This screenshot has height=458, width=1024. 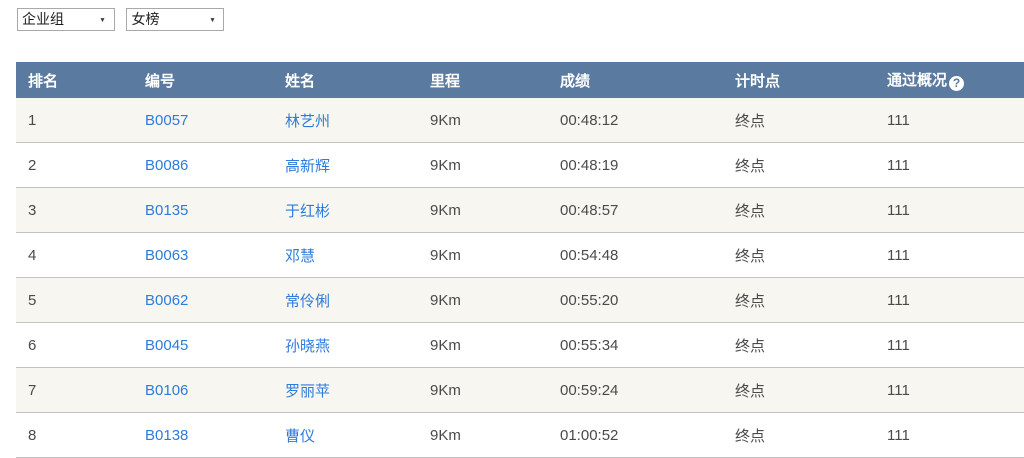 What do you see at coordinates (512, 19) in the screenshot?
I see `filter-bar: 企业组 女榜` at bounding box center [512, 19].